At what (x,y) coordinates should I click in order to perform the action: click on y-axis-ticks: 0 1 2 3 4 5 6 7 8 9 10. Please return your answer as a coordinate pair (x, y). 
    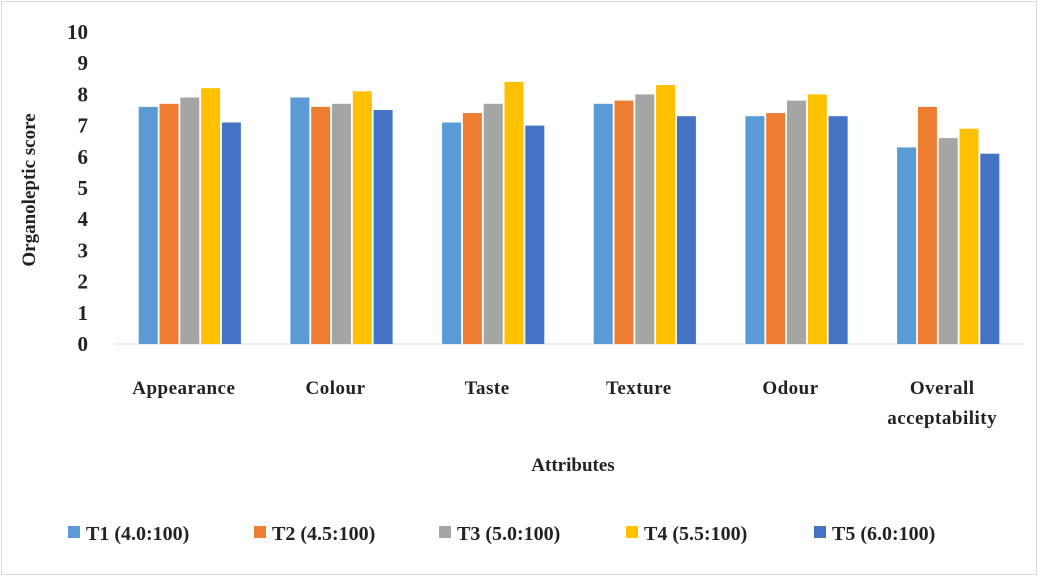
    Looking at the image, I should click on (78, 188).